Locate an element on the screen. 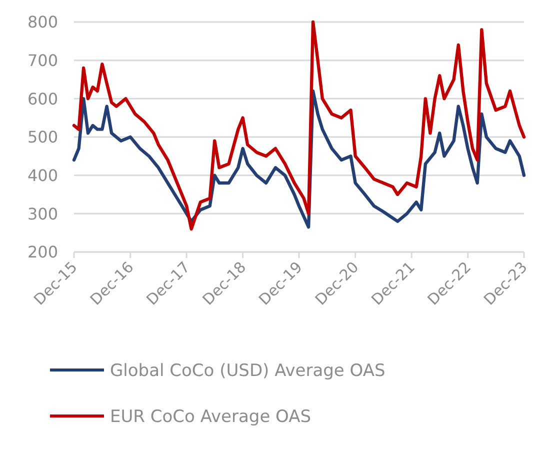 The image size is (538, 450). y-tick-label: 200 is located at coordinates (42, 252).